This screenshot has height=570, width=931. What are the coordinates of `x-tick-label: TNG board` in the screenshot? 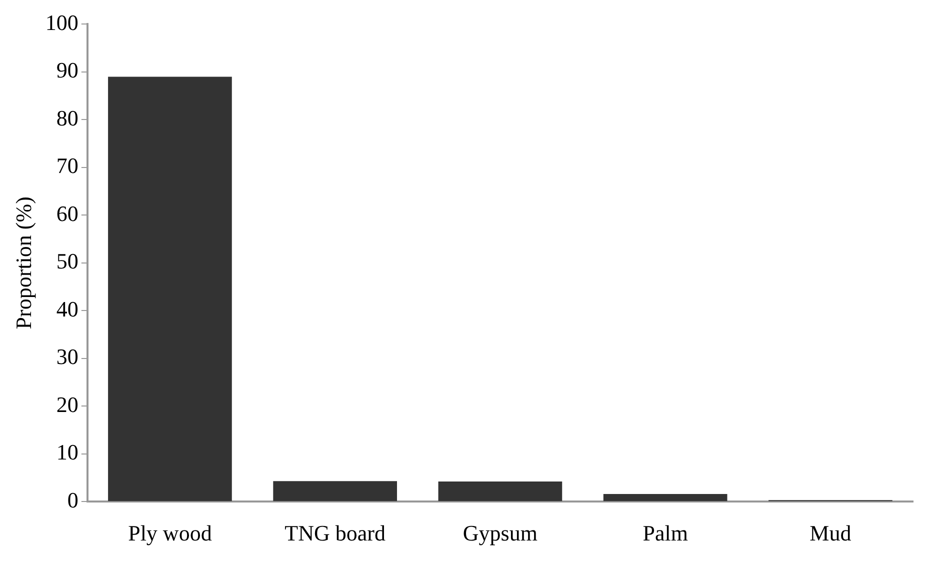 It's located at (335, 533).